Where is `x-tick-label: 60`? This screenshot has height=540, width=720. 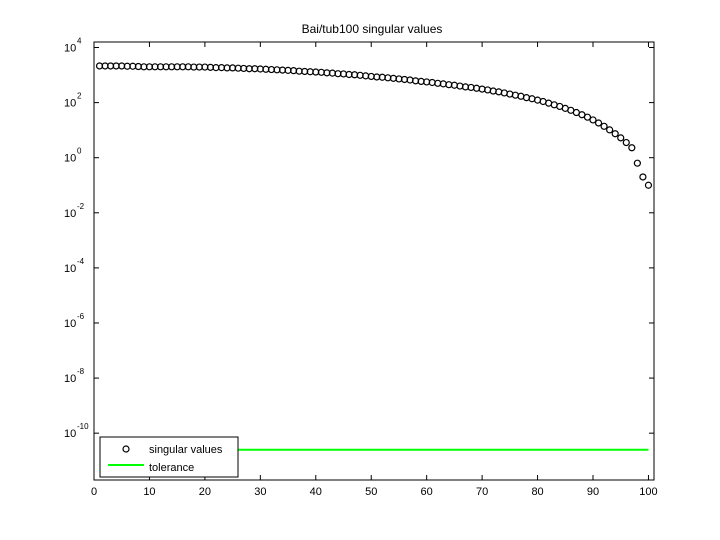
x-tick-label: 60 is located at coordinates (427, 492).